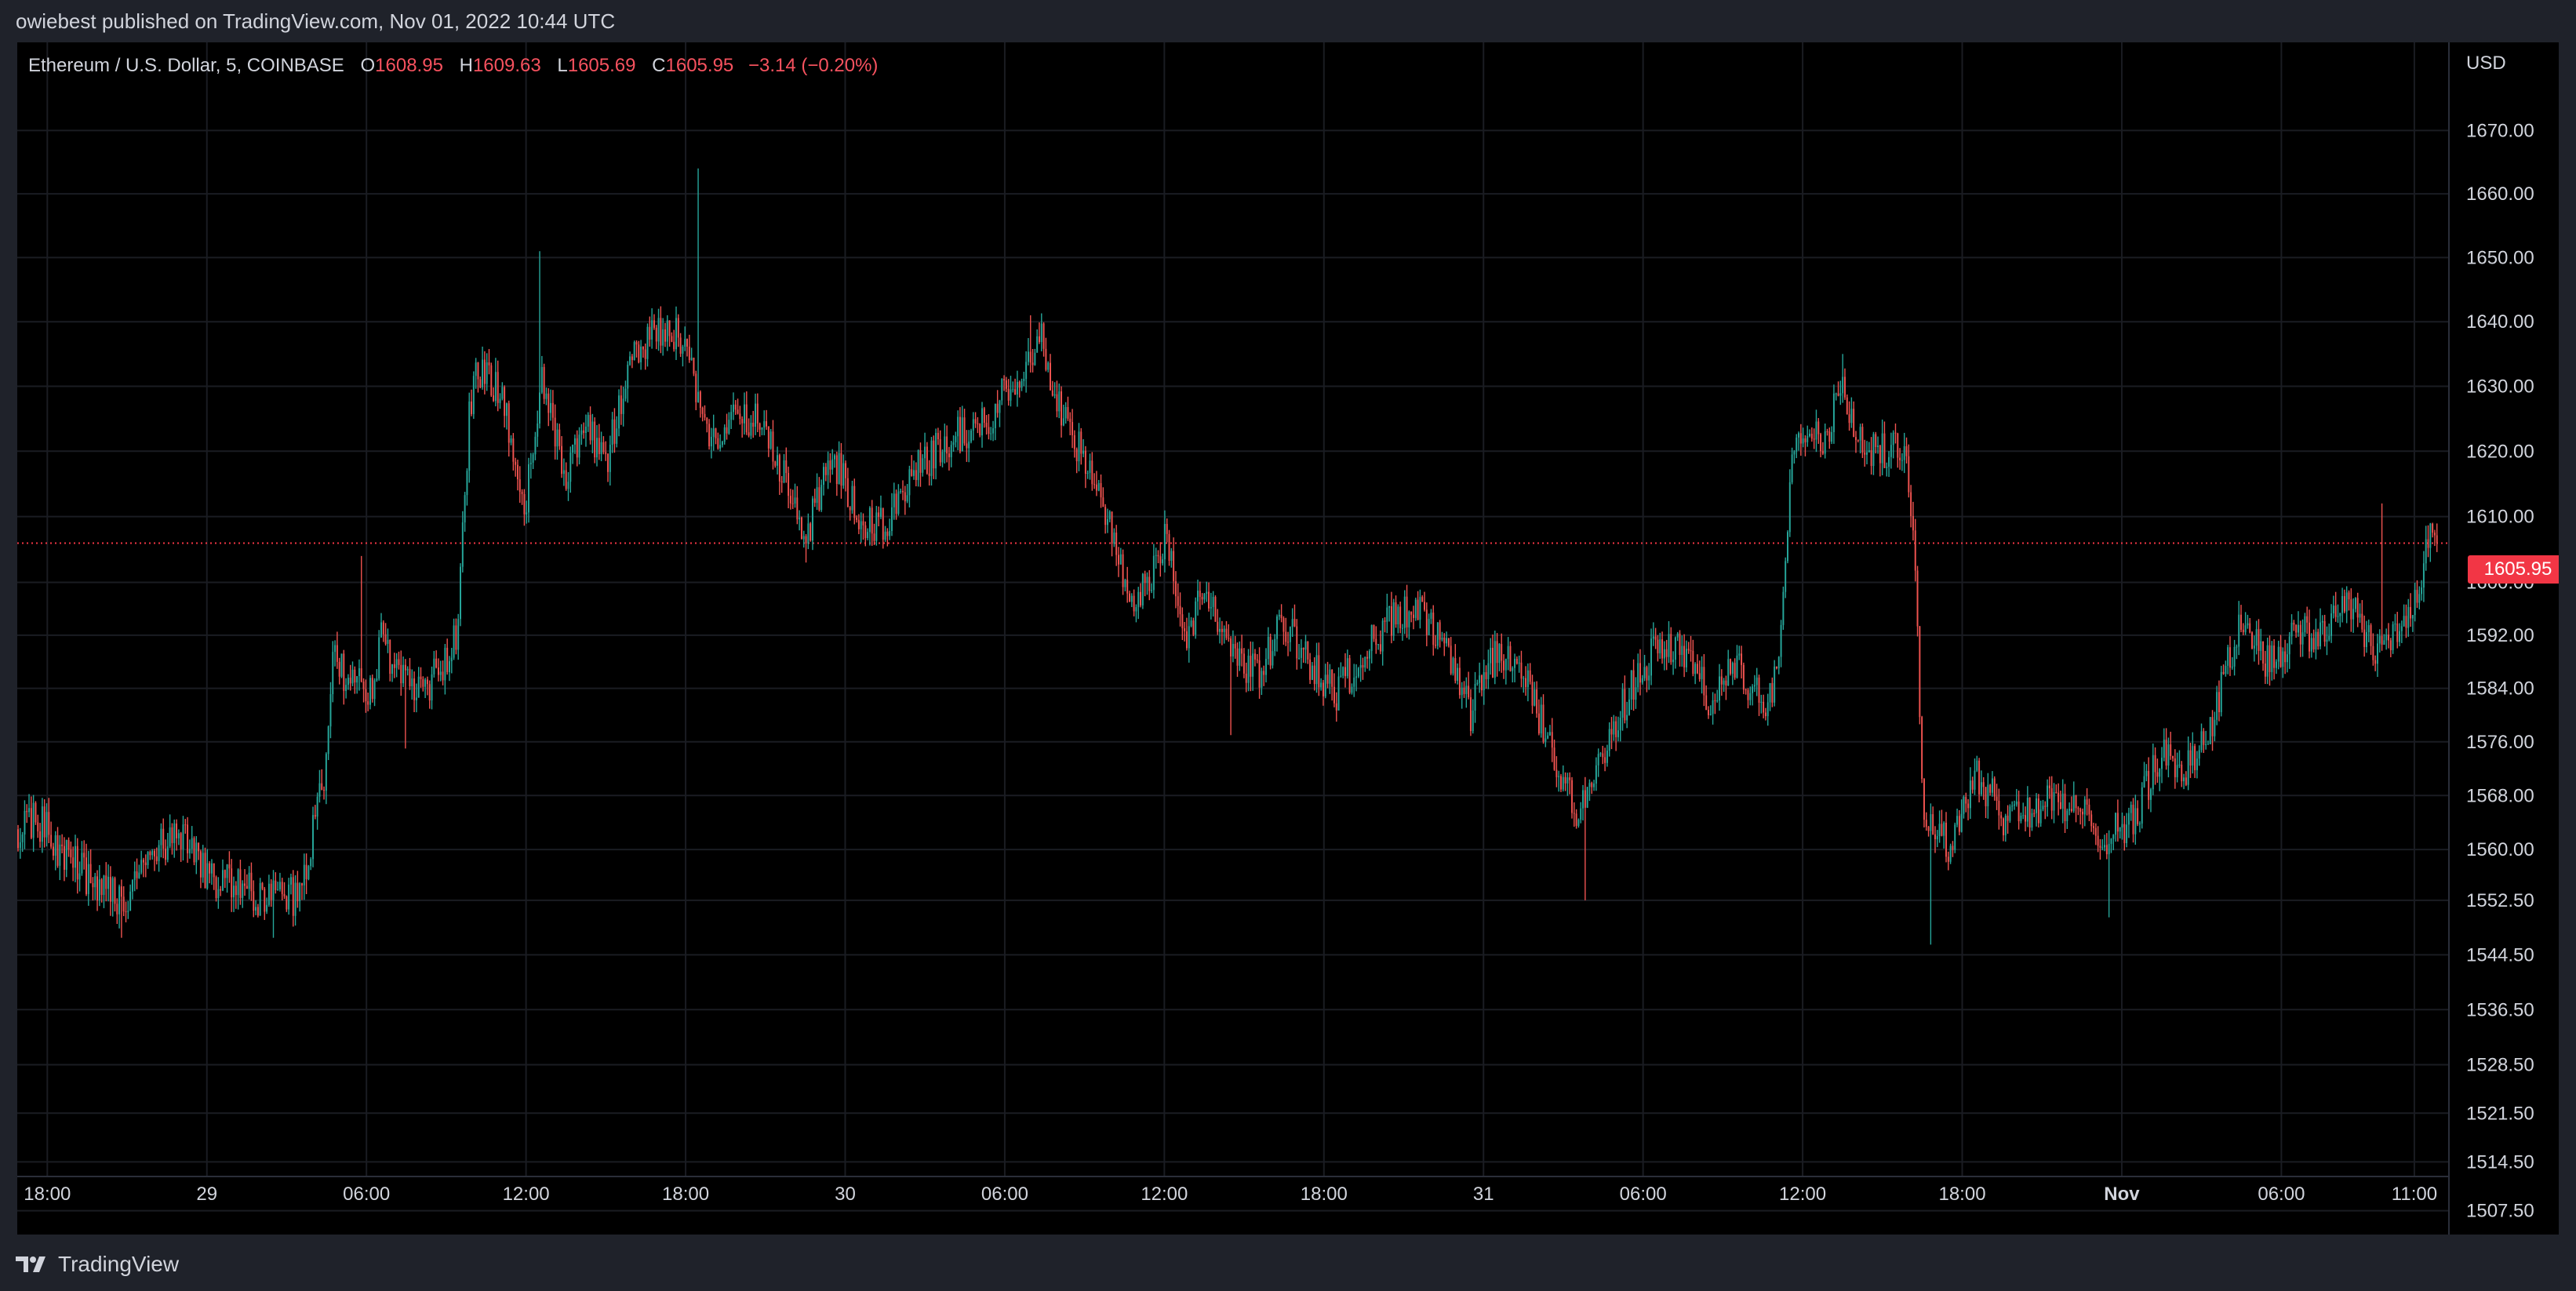  What do you see at coordinates (2122, 1194) in the screenshot?
I see `x-tick-label: Nov` at bounding box center [2122, 1194].